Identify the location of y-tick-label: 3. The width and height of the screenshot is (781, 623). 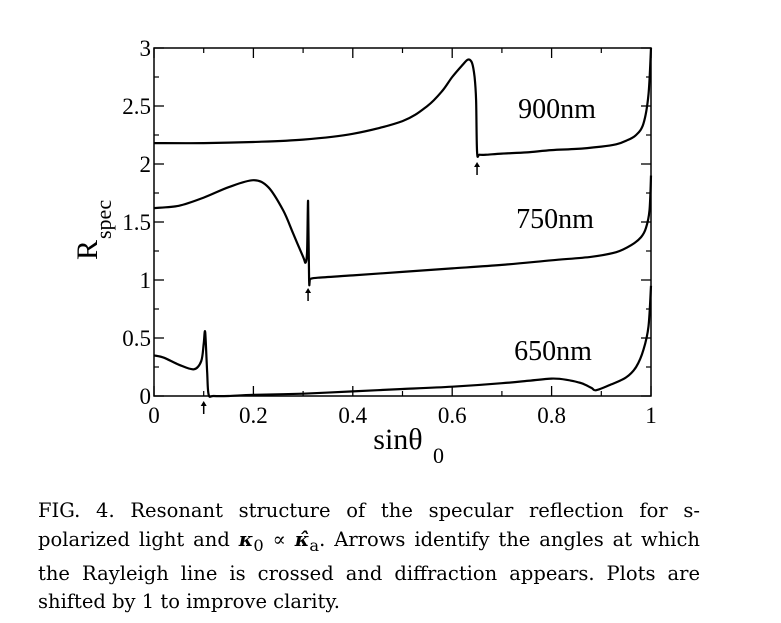
(146, 48).